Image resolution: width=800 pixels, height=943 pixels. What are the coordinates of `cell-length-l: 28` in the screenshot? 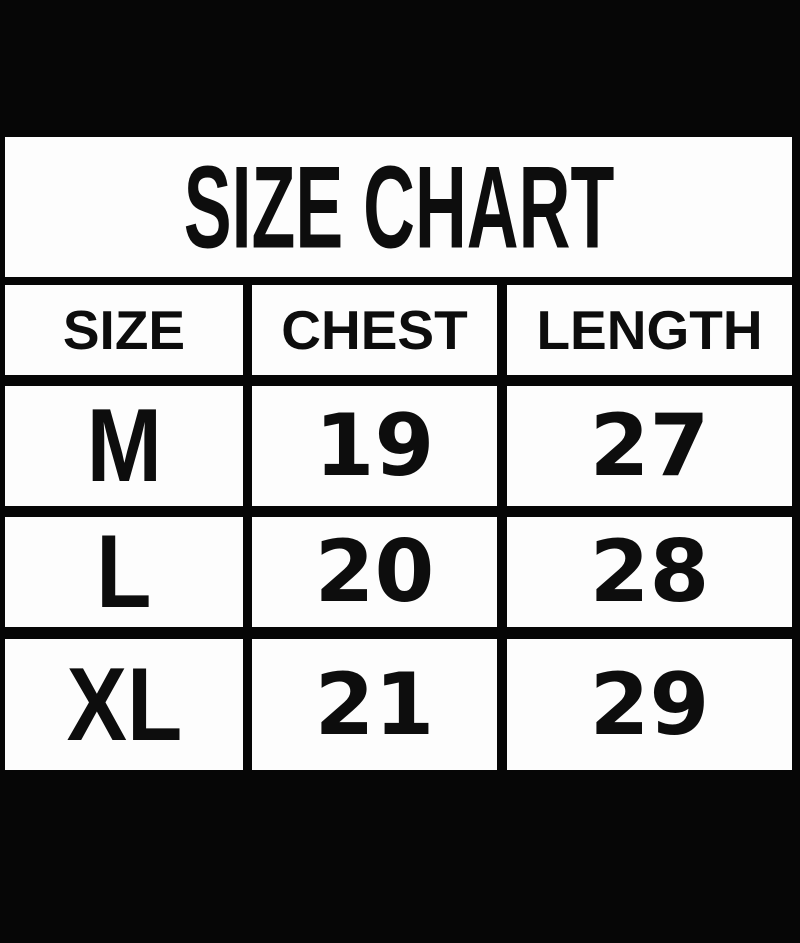 It's located at (649, 572).